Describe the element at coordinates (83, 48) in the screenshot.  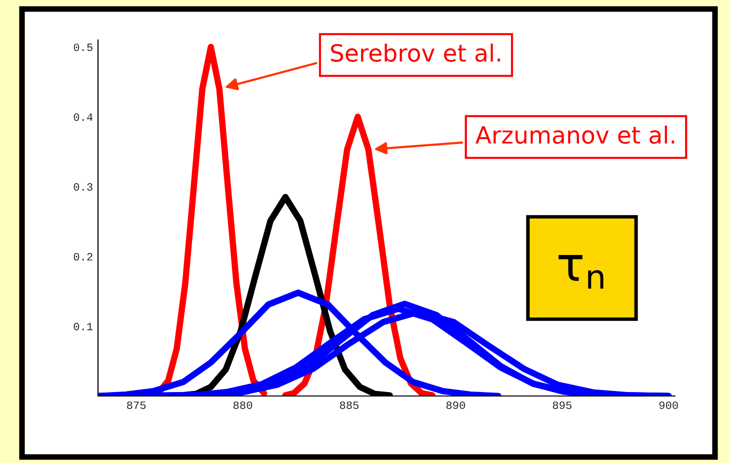
I see `y-tick-label: 0.5` at that location.